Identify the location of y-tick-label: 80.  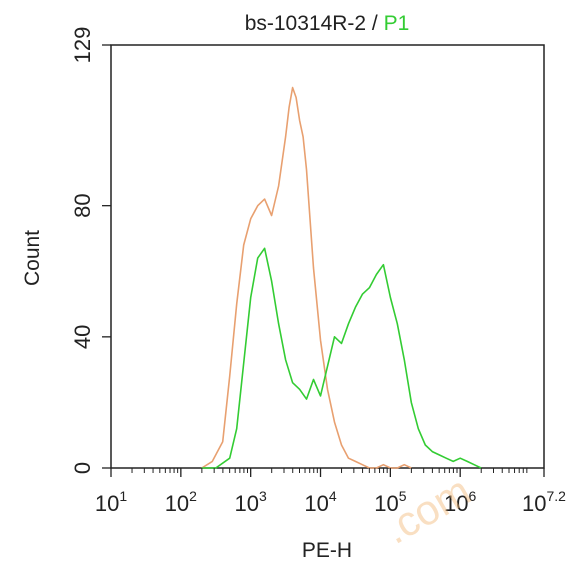
(82, 205).